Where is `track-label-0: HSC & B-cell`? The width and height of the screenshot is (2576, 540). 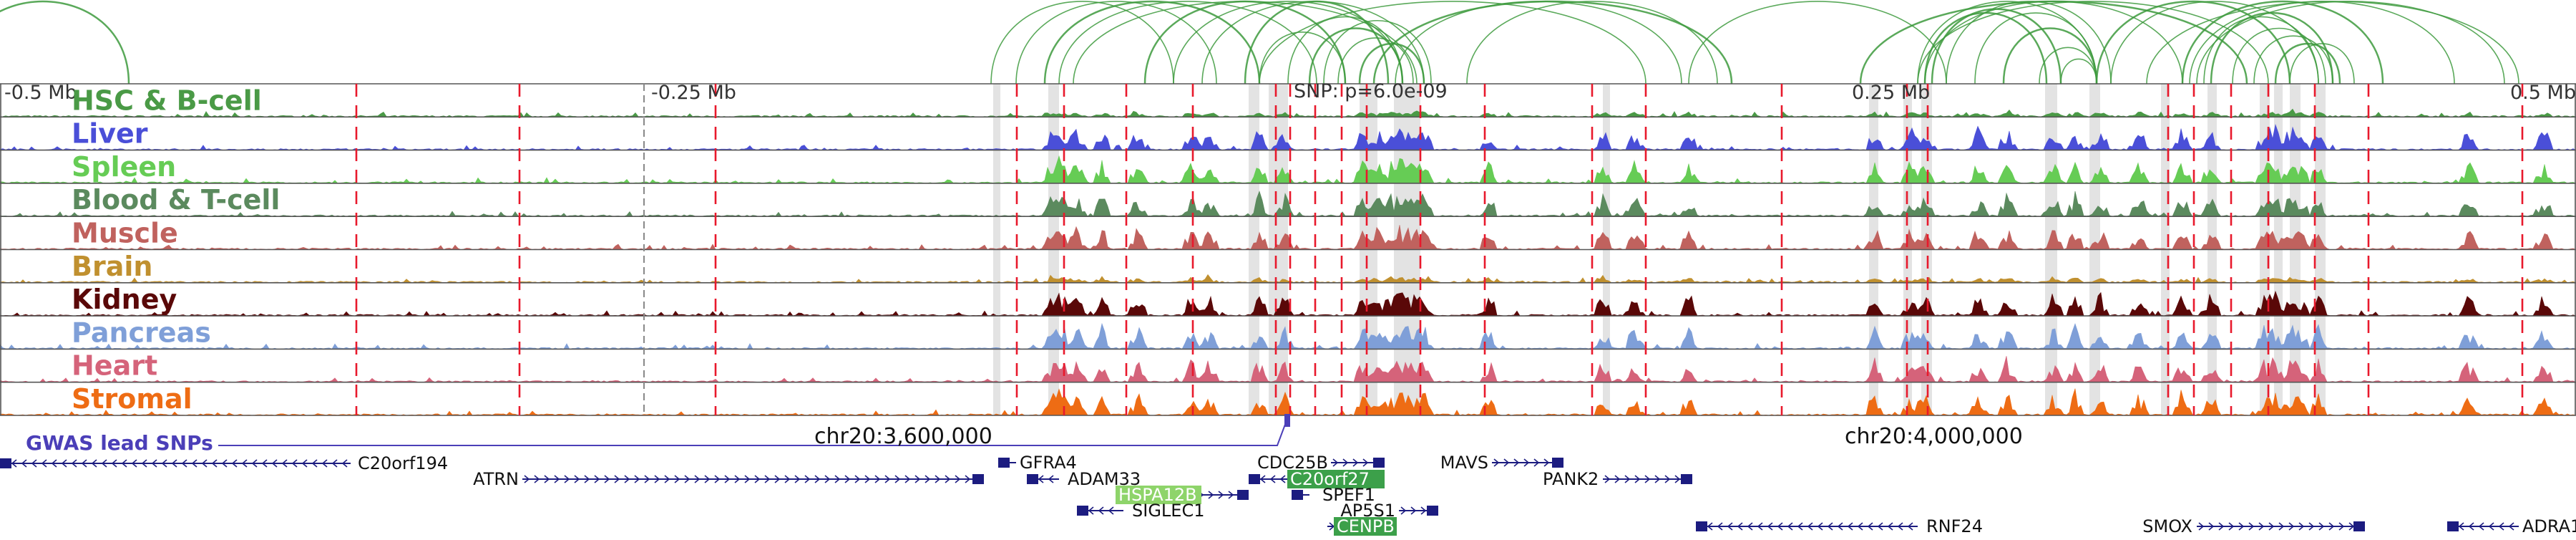
track-label-0: HSC & B-cell is located at coordinates (167, 100).